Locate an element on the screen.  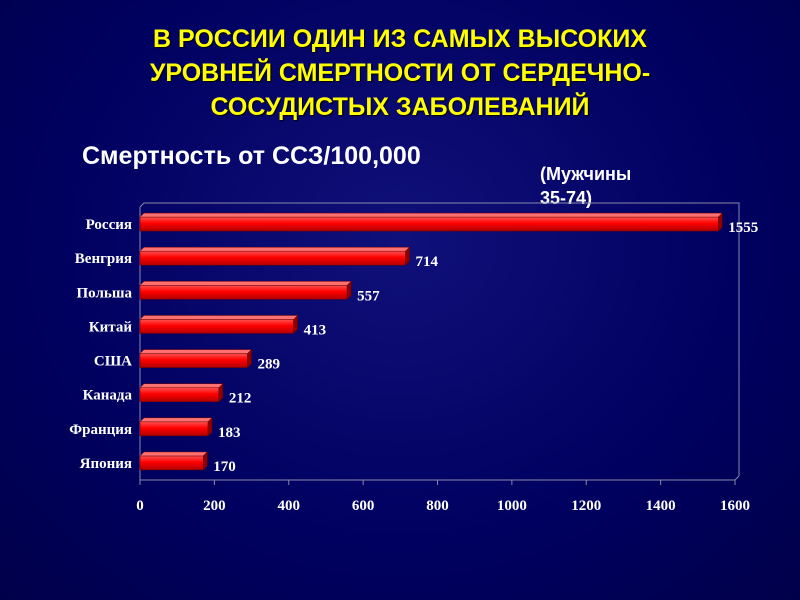
category-label: Венгрия is located at coordinates (103, 259).